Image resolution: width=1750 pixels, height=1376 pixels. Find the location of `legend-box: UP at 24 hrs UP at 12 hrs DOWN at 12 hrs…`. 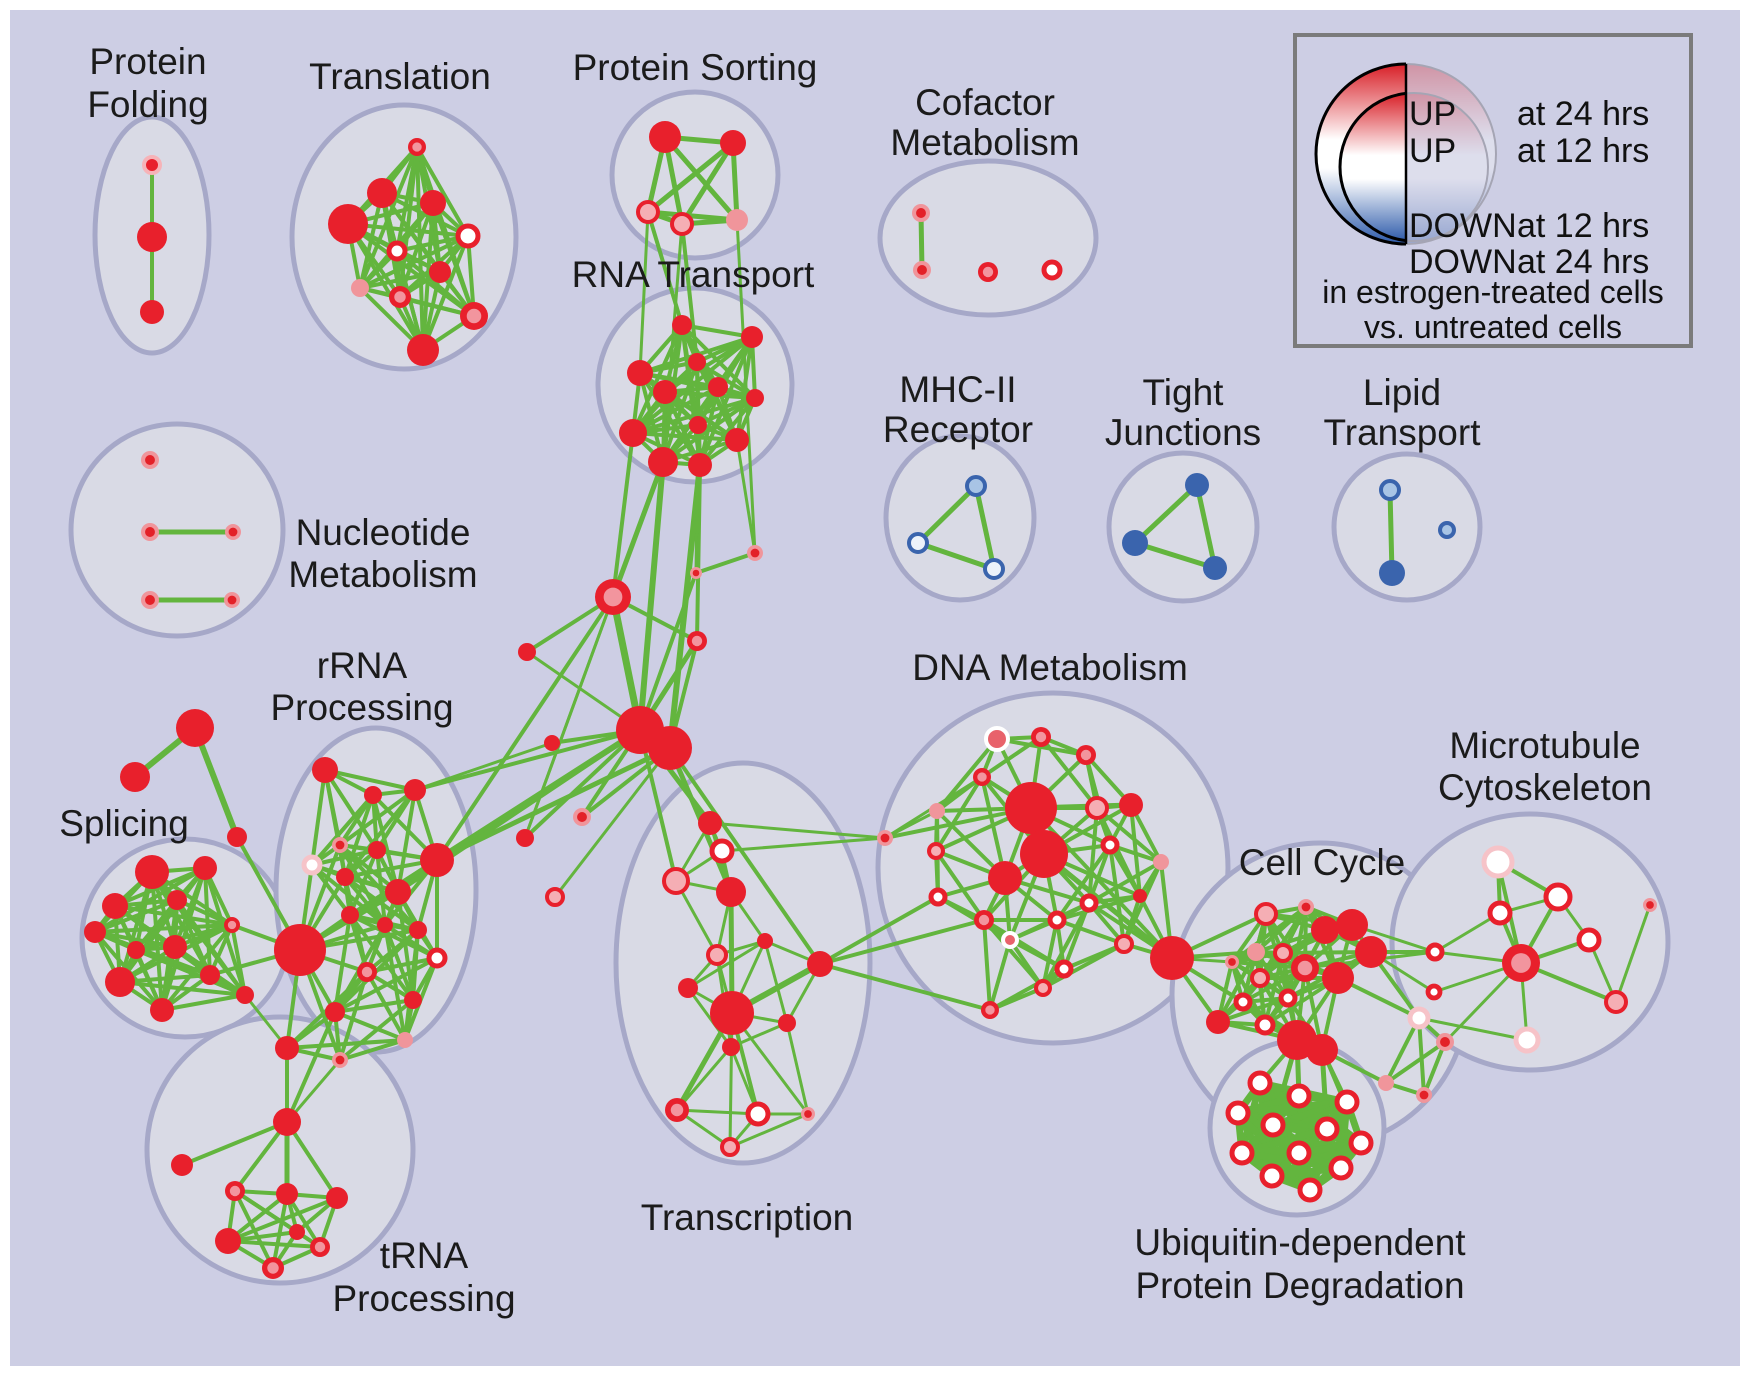

legend-box: UP at 24 hrs UP at 12 hrs DOWN at 12 hrs… is located at coordinates (1493, 190).